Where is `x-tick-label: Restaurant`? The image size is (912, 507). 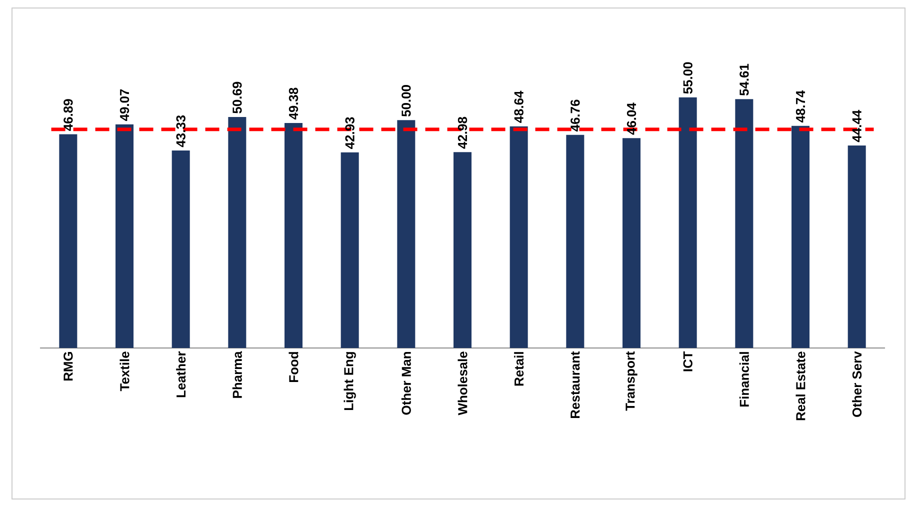 x-tick-label: Restaurant is located at coordinates (575, 384).